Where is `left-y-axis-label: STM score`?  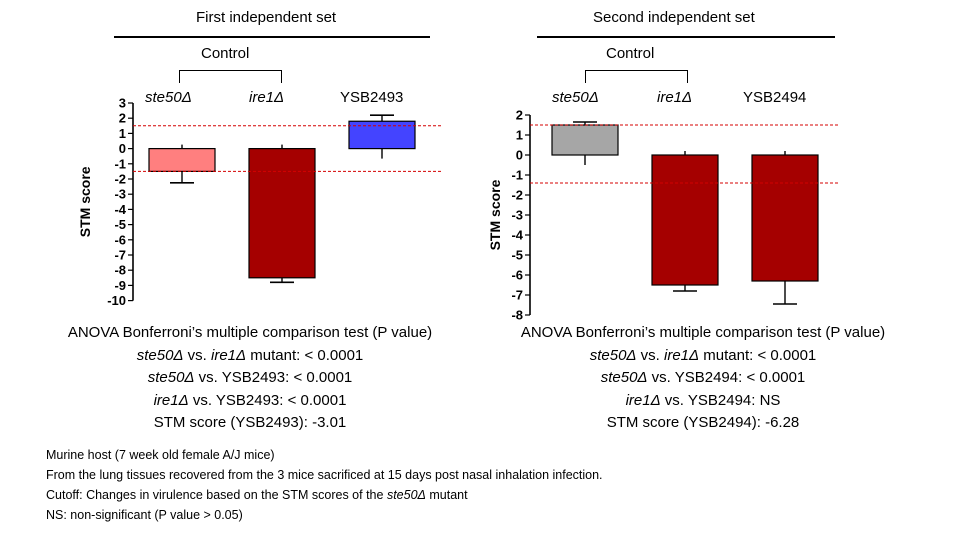 left-y-axis-label: STM score is located at coordinates (85, 201).